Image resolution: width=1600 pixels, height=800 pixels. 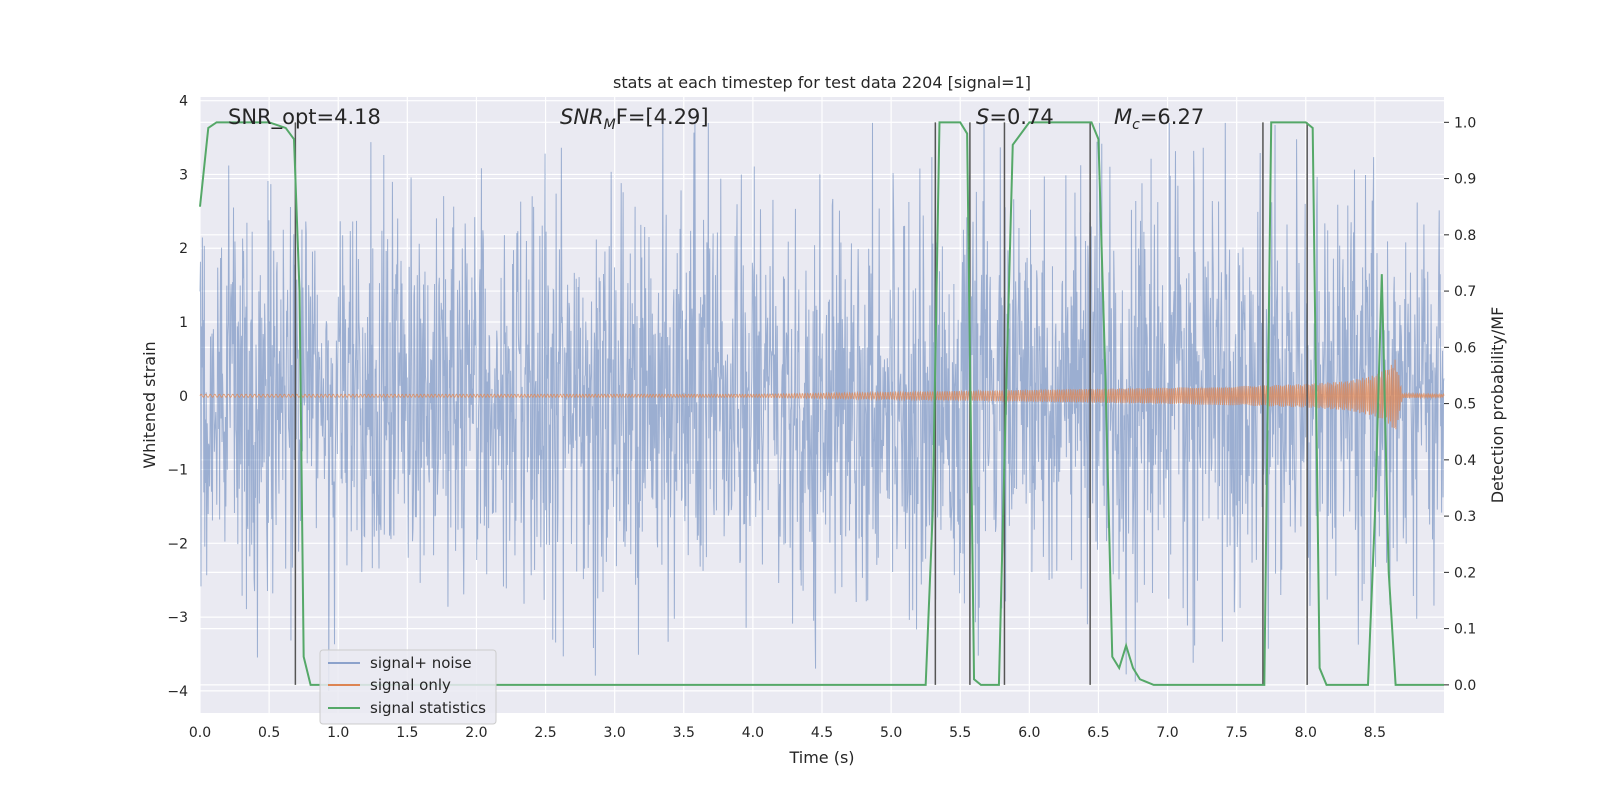 What do you see at coordinates (1465, 236) in the screenshot?
I see `y-right-tick-label: 0.8` at bounding box center [1465, 236].